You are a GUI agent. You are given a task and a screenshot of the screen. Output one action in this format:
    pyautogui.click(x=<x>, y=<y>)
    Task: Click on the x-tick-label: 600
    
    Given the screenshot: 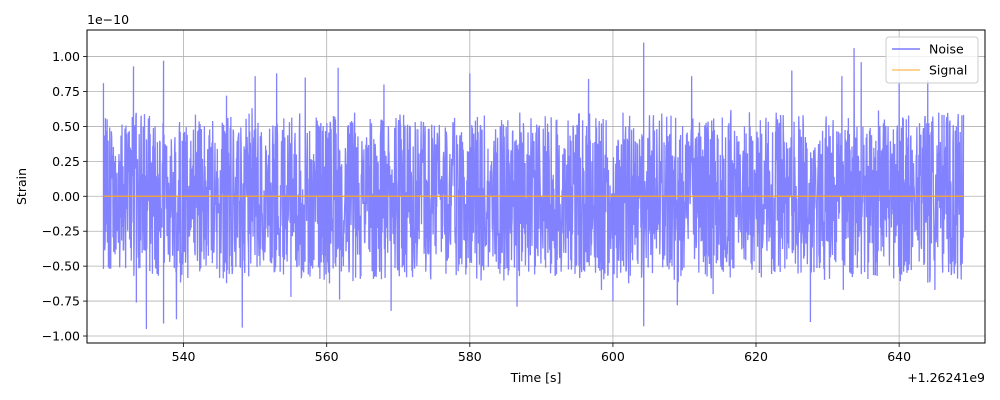 What is the action you would take?
    pyautogui.click(x=613, y=356)
    